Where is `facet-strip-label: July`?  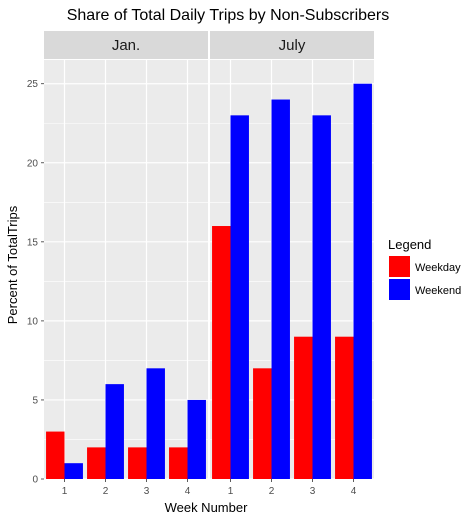 facet-strip-label: July is located at coordinates (292, 45).